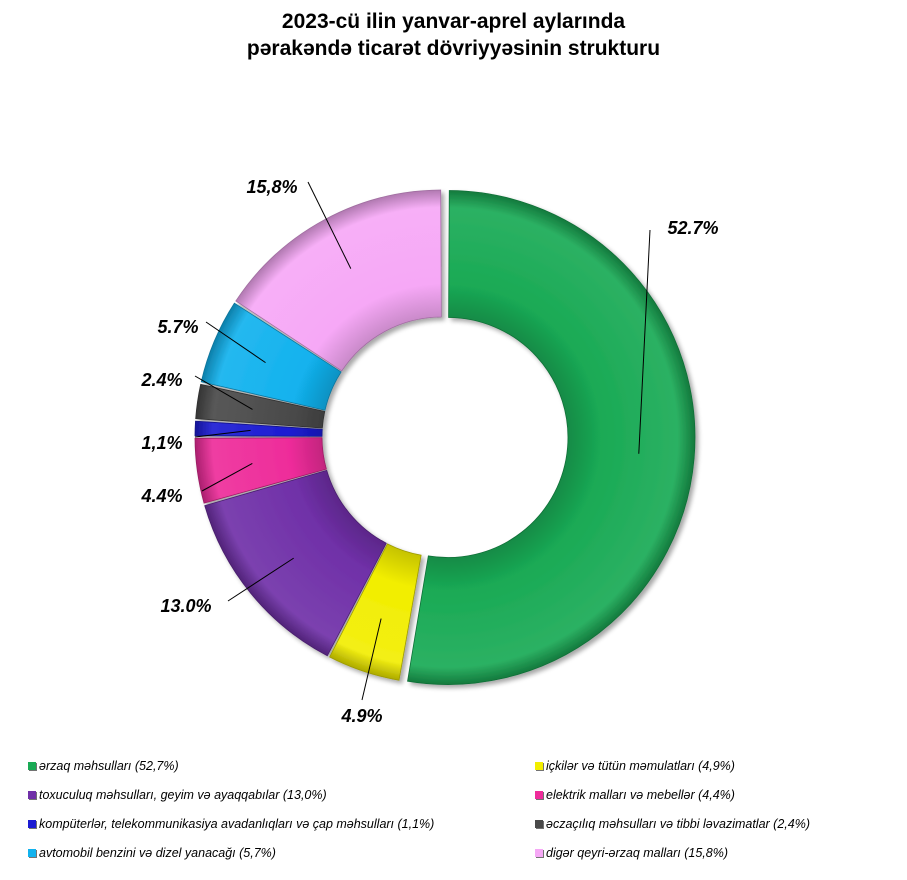 This screenshot has height=880, width=907. What do you see at coordinates (271, 187) in the screenshot?
I see `data-label-8: 15,8%` at bounding box center [271, 187].